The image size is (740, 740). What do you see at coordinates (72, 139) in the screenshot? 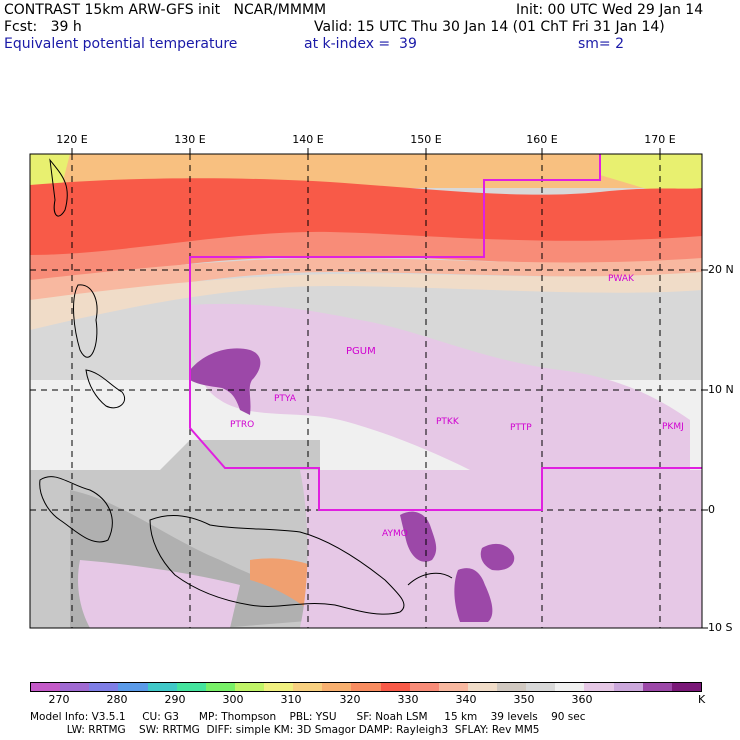
I see `lon-label-120e: 120 E` at bounding box center [72, 139].